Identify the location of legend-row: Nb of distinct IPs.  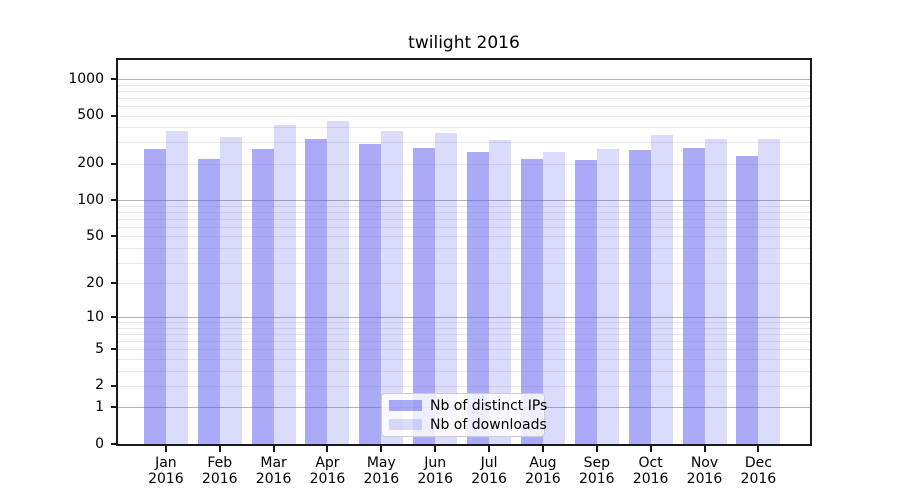
(468, 406).